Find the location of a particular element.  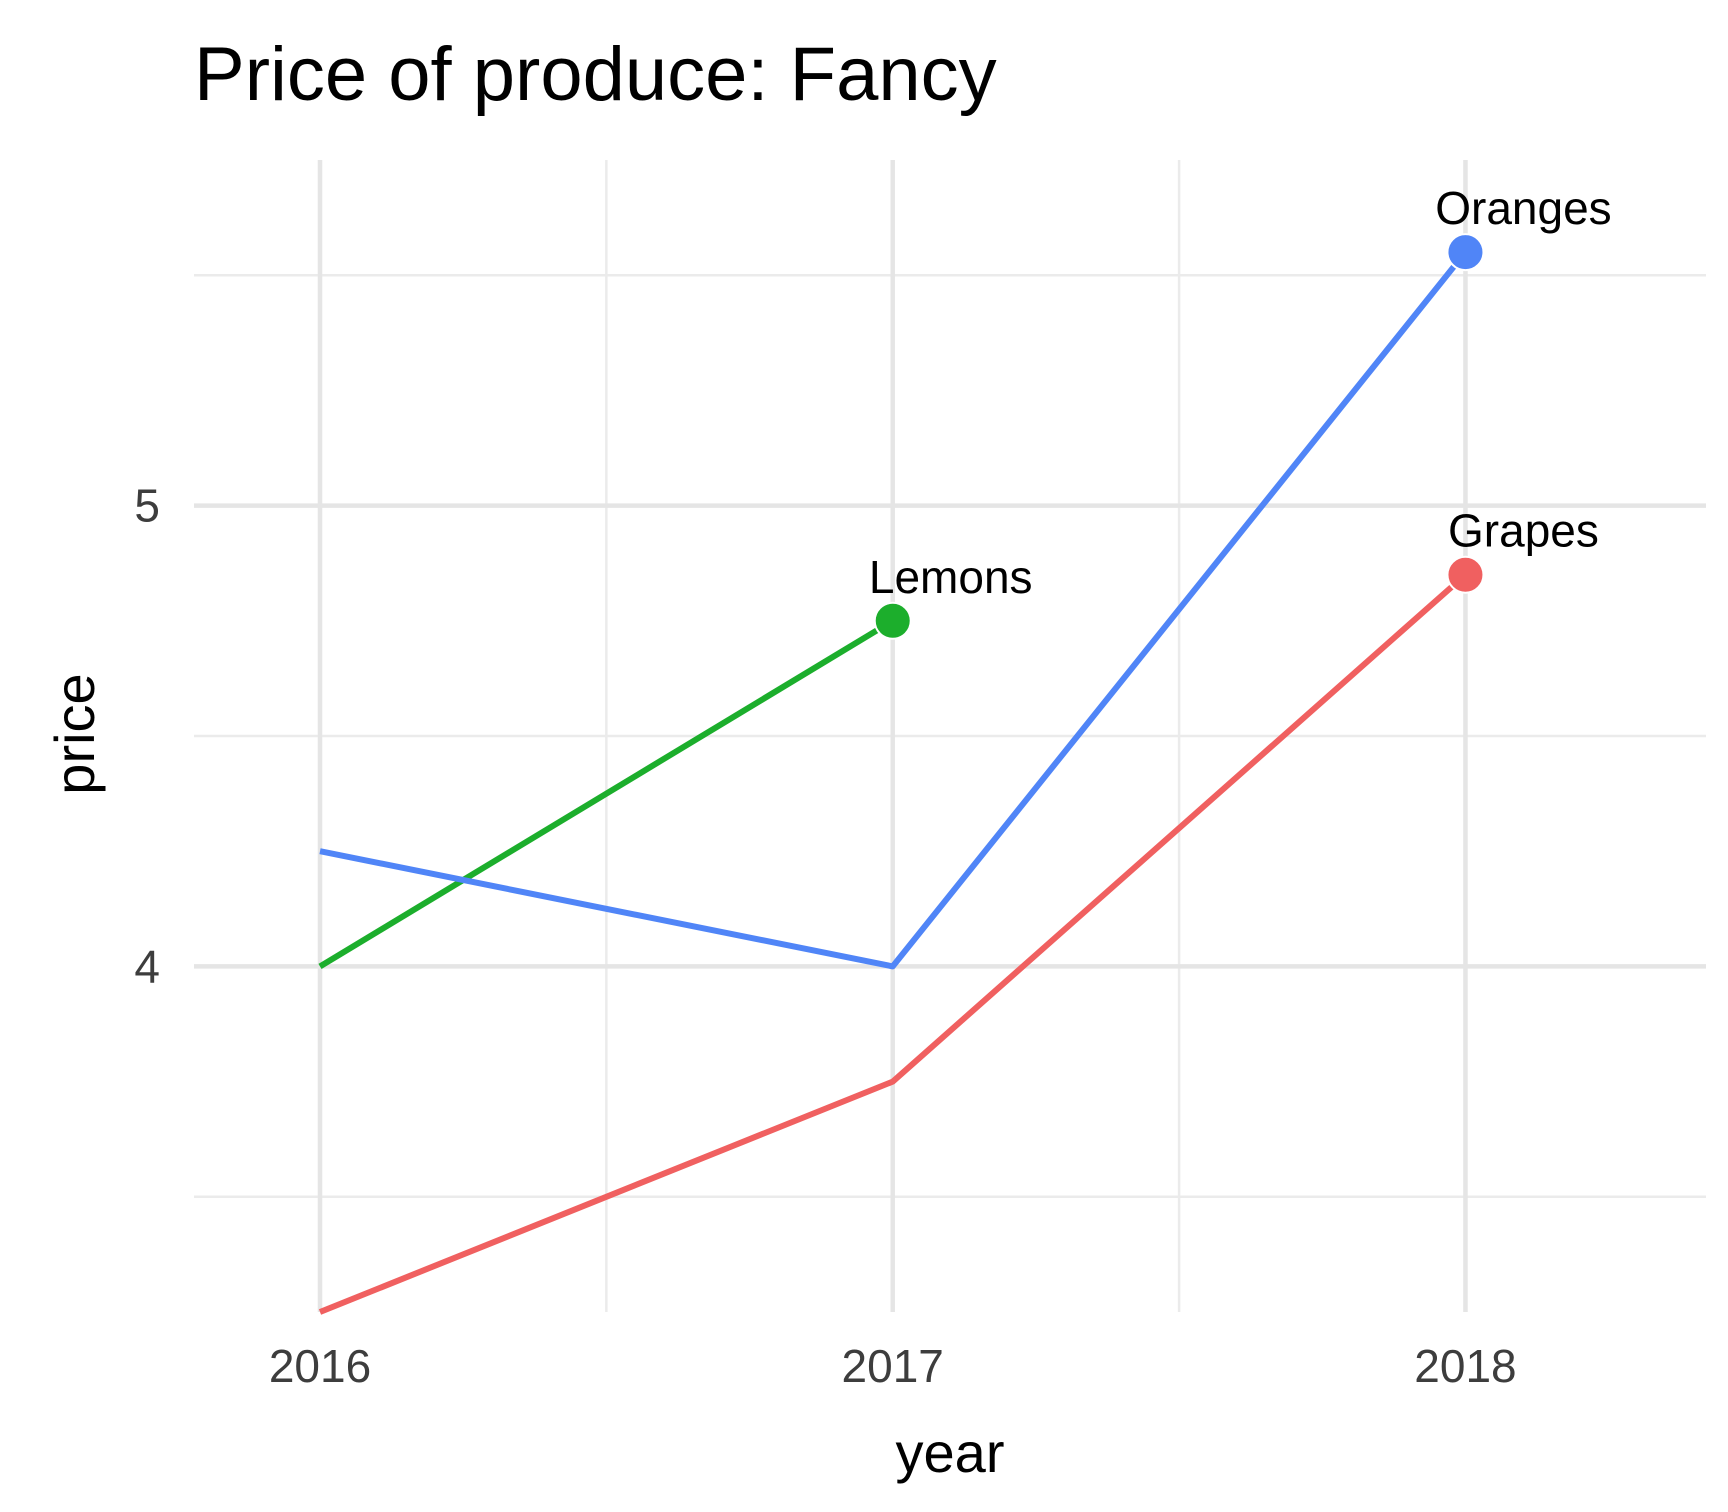

end-points: Grapes Lemons Oranges is located at coordinates (1240, 411).